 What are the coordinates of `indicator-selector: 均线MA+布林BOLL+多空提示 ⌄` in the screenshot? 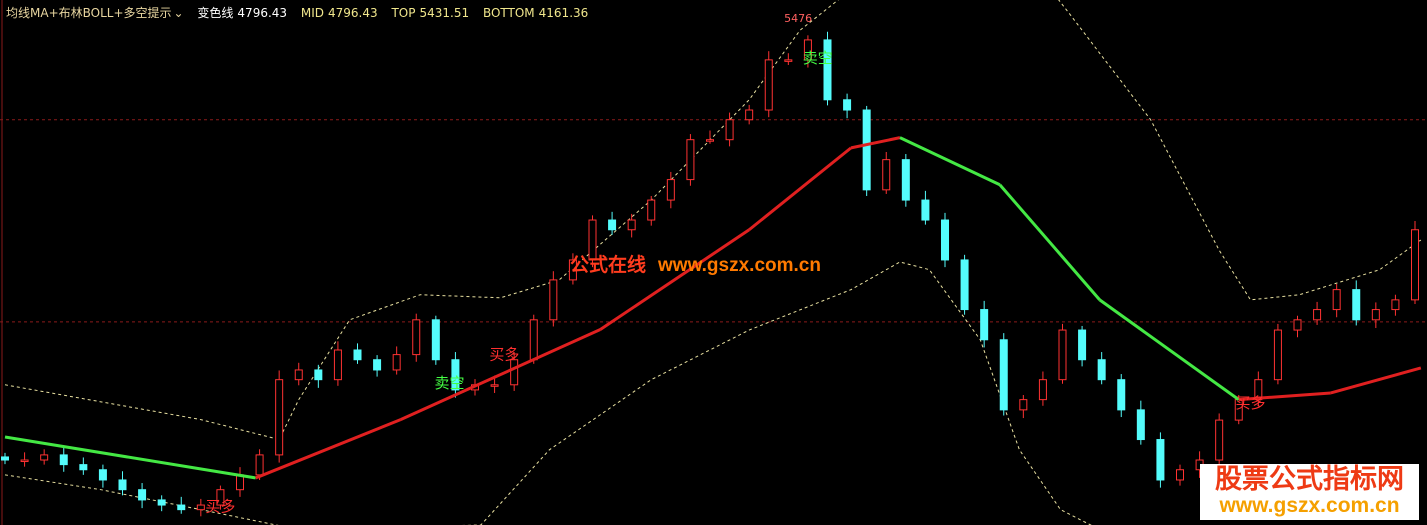 It's located at (95, 13).